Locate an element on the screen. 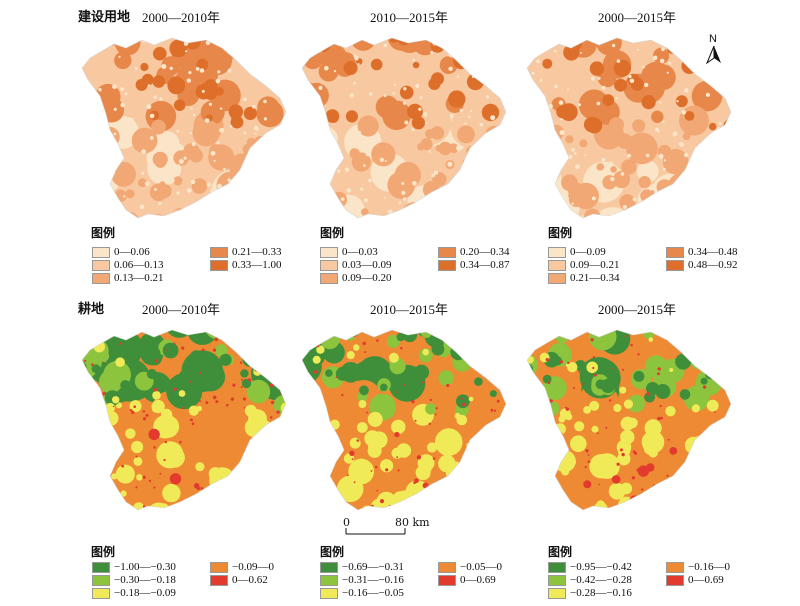  legend-item: 0.03—0.09 is located at coordinates (356, 265).